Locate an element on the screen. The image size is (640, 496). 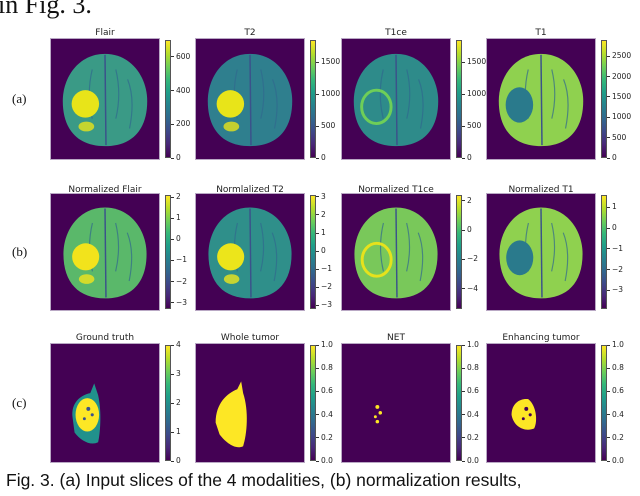
panel-title: Enhancing tumor is located at coordinates (541, 338).